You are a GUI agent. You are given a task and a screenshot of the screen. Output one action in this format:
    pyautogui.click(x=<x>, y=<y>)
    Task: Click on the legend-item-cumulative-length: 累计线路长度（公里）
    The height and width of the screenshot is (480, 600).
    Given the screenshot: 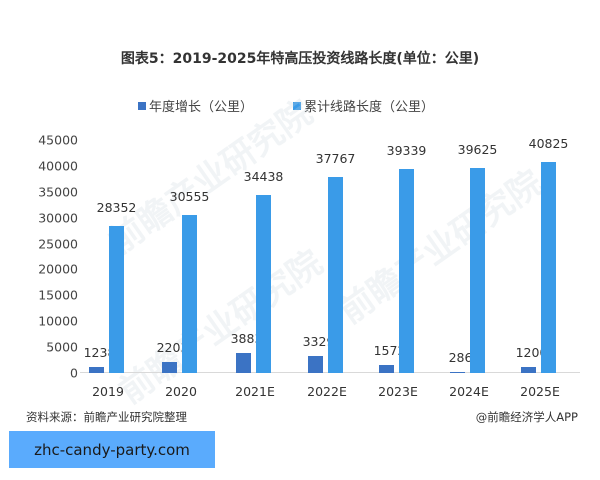 What is the action you would take?
    pyautogui.click(x=363, y=105)
    